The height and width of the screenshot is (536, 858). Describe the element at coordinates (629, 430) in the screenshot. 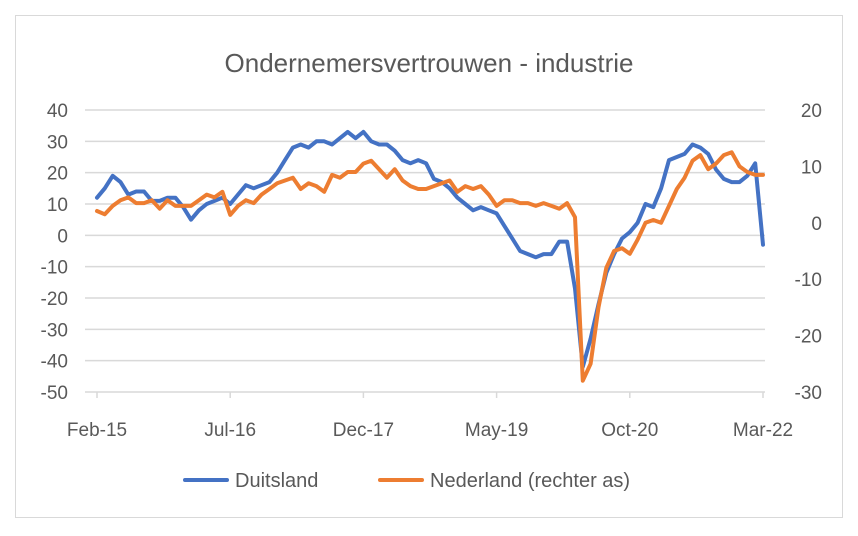

I see `x-tick-label: Oct-20` at that location.